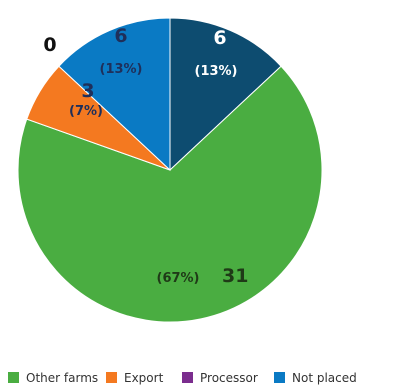  I want to click on slice-percent-label: (7%), so click(86, 111).